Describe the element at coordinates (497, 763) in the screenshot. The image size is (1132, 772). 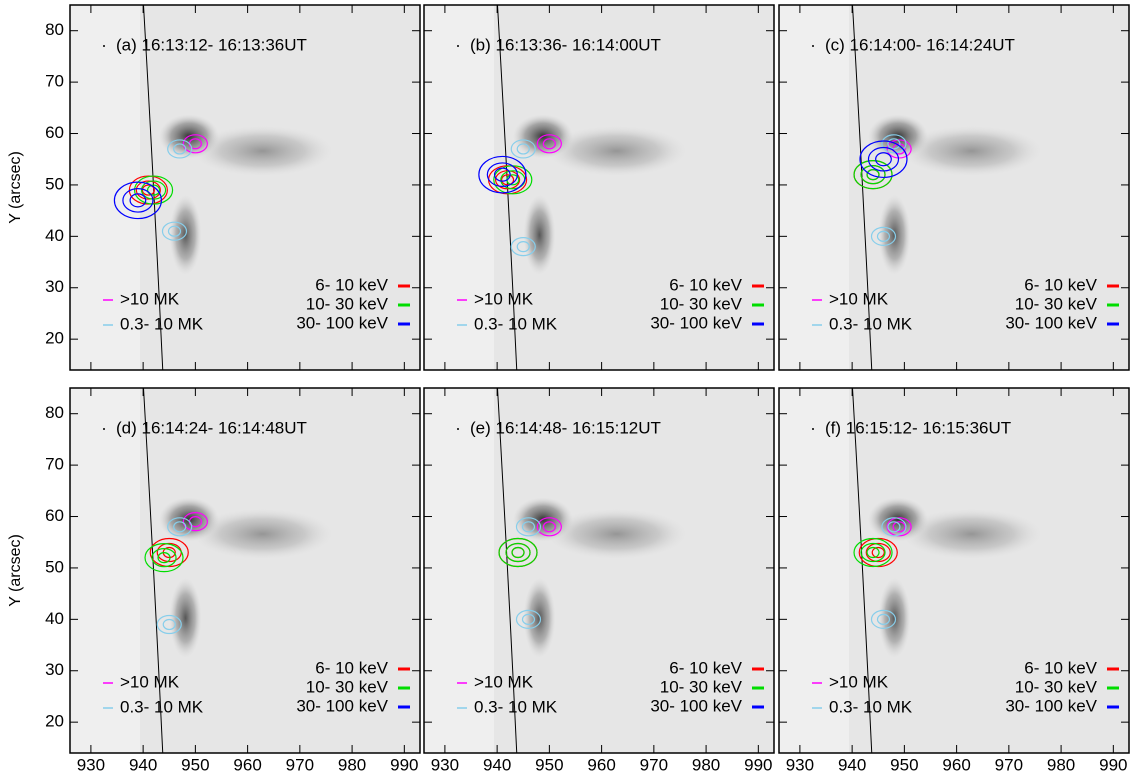
I see `x-tick-label: 940` at that location.